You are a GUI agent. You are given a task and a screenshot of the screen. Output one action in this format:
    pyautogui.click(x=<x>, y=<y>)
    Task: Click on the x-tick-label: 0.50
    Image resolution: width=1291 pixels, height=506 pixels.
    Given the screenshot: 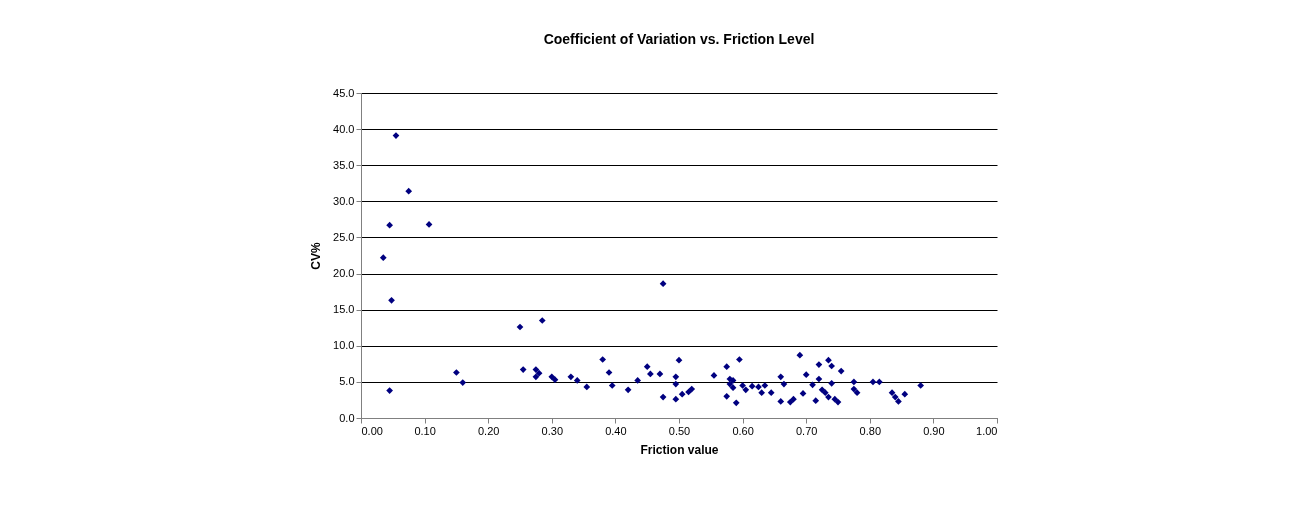 What is the action you would take?
    pyautogui.click(x=679, y=430)
    